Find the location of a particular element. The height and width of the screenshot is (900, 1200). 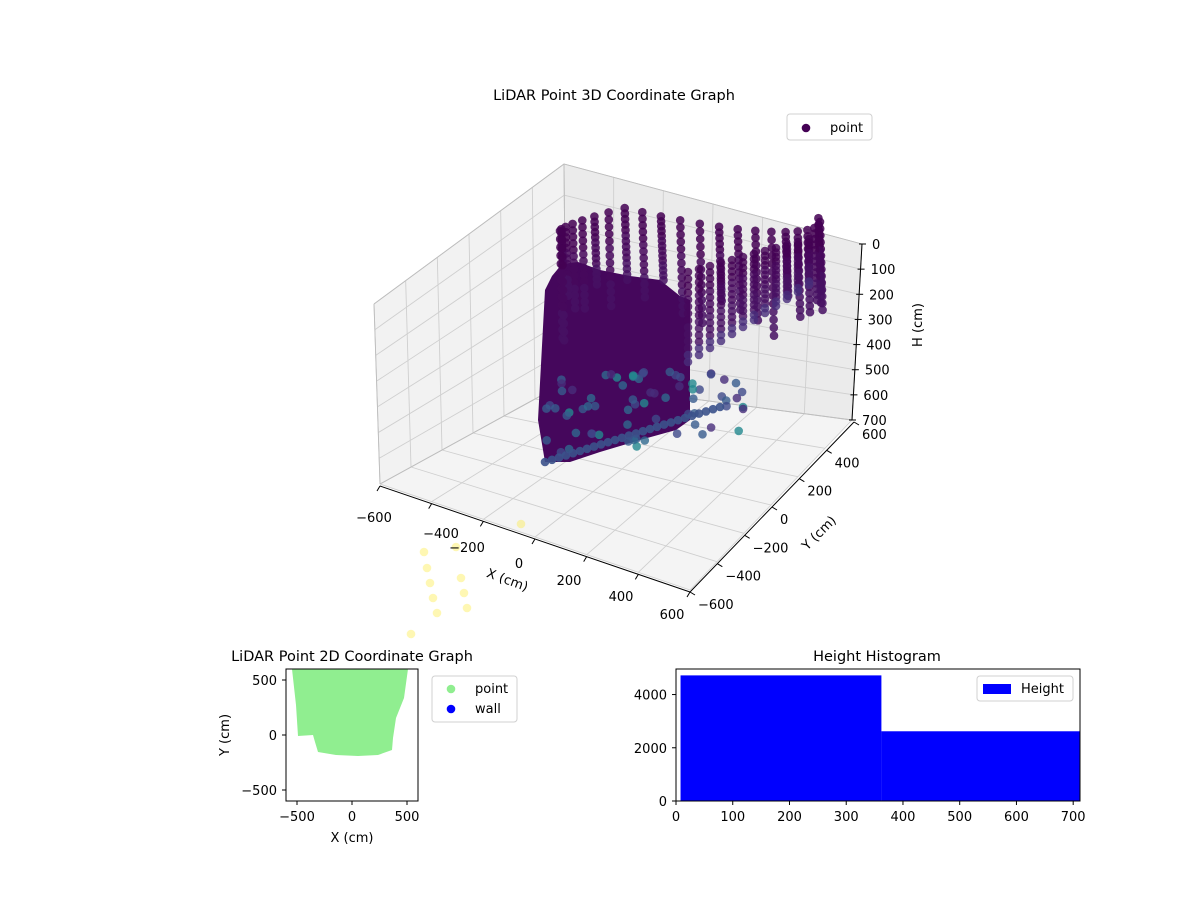

legend-3d-frame is located at coordinates (829, 127).